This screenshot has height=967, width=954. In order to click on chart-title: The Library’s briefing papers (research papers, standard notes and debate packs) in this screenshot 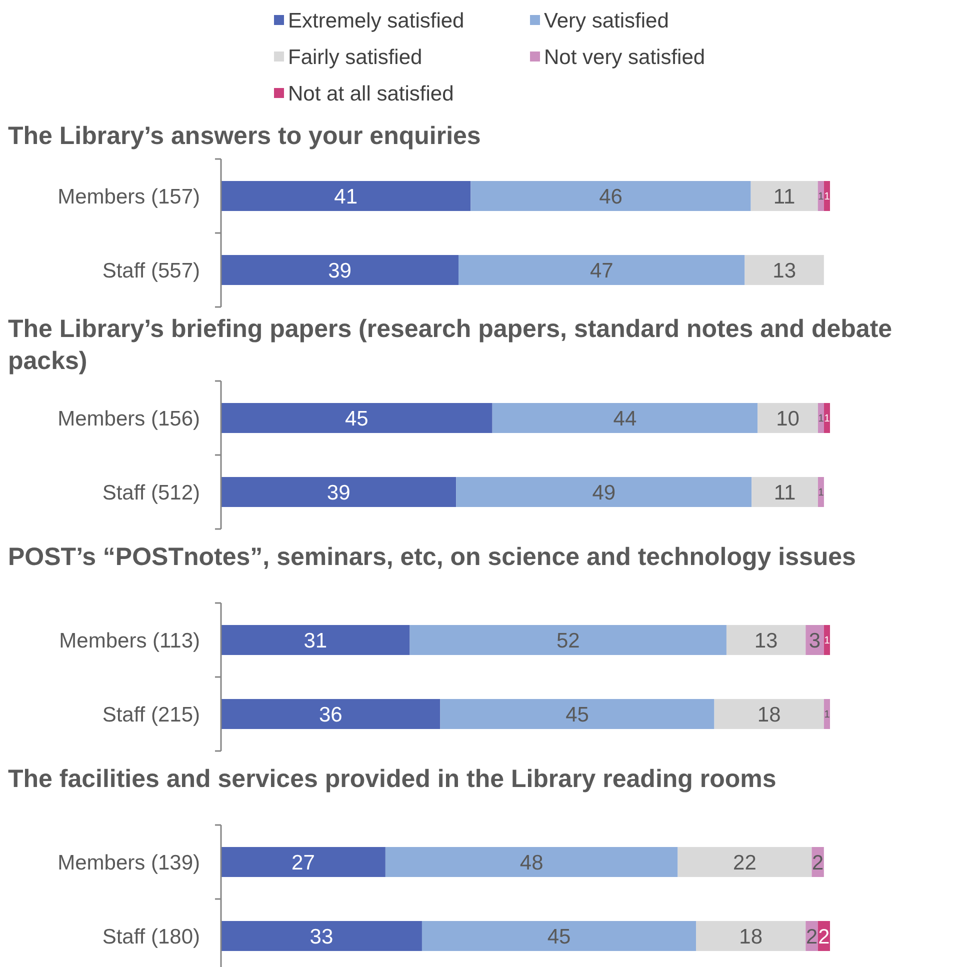, I will do `click(450, 344)`.